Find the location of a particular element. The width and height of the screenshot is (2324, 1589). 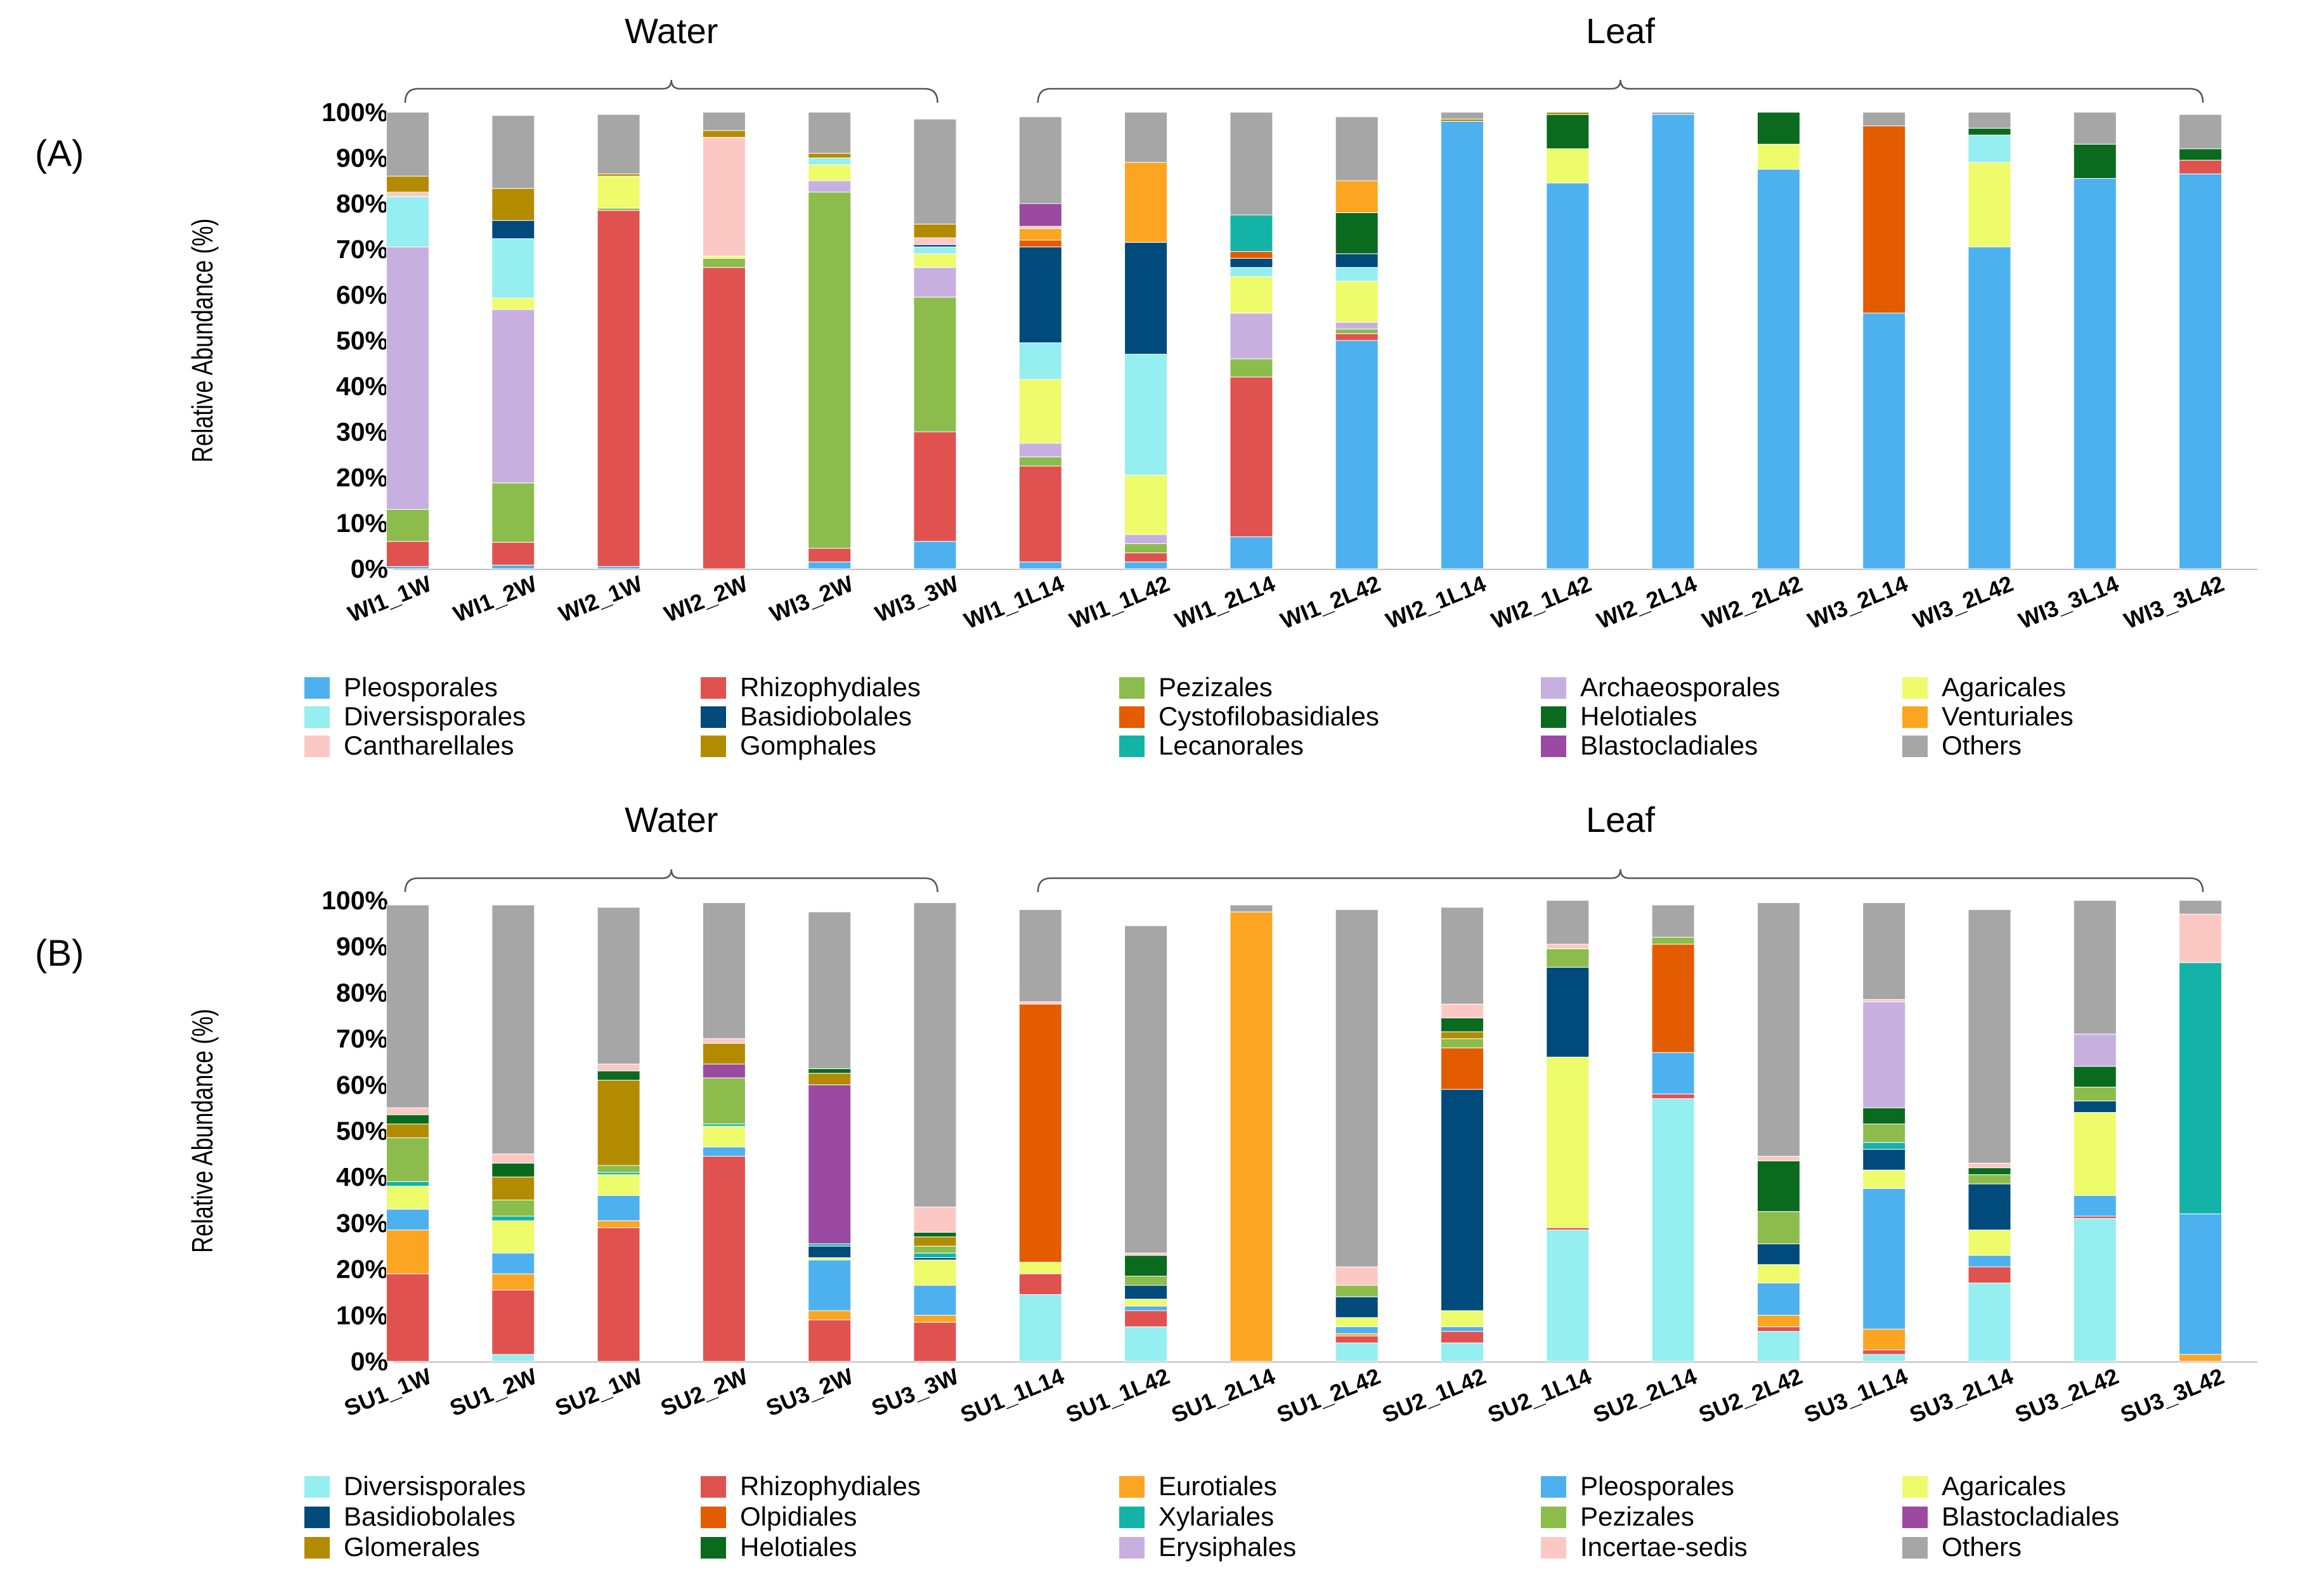

bar-segment-basidiobolales-su2-2l42 is located at coordinates (1778, 1254).